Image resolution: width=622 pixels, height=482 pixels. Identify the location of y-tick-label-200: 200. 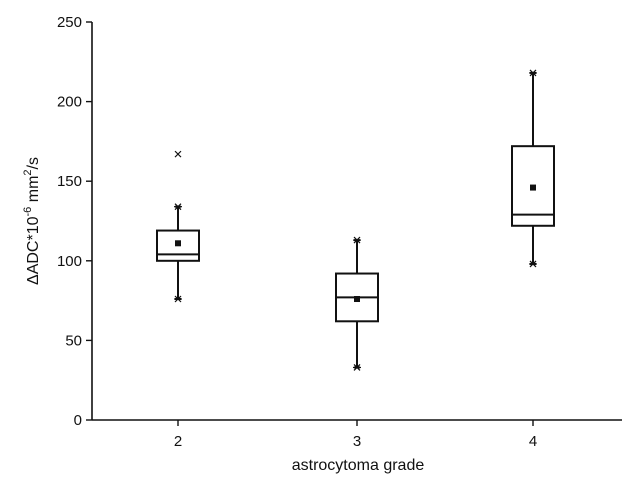
(69, 102).